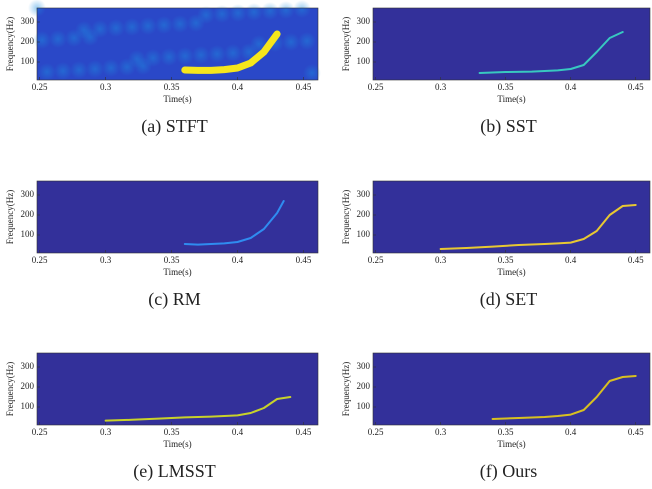  What do you see at coordinates (174, 299) in the screenshot?
I see `caption: (c) RM` at bounding box center [174, 299].